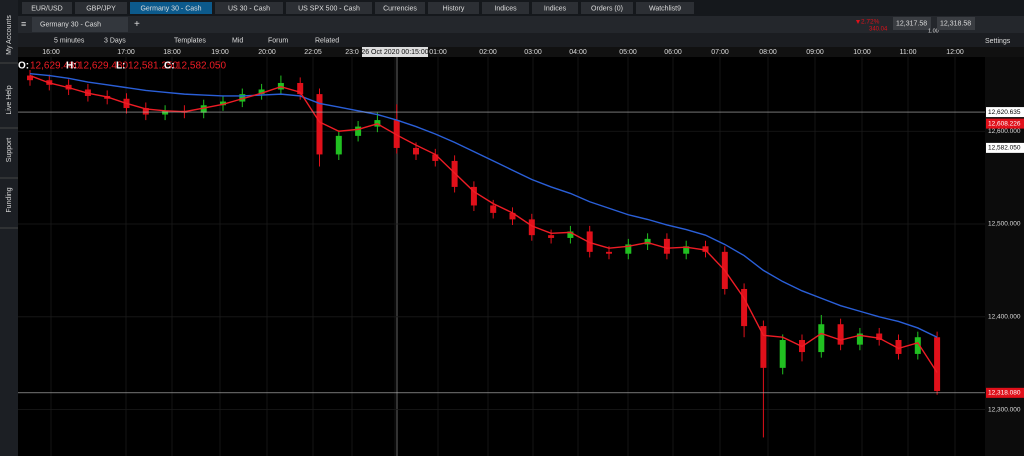 The width and height of the screenshot is (1024, 456). Describe the element at coordinates (278, 40) in the screenshot. I see `toolbar-item: Forum` at that location.